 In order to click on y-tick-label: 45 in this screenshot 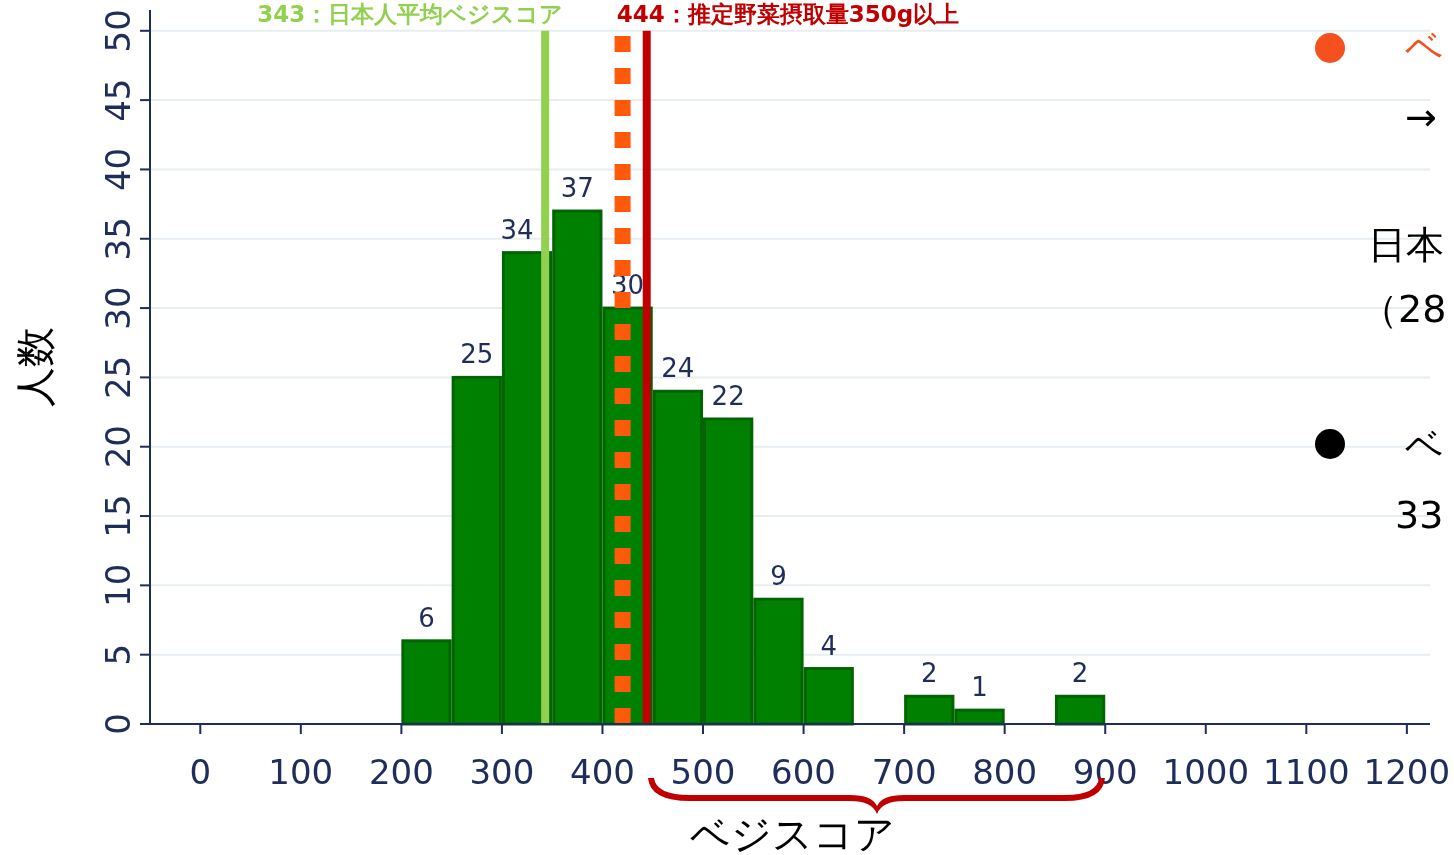, I will do `click(118, 100)`.